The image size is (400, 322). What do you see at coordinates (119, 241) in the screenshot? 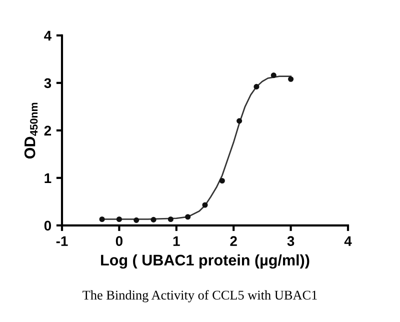
I see `x-tick-label: 0` at bounding box center [119, 241].